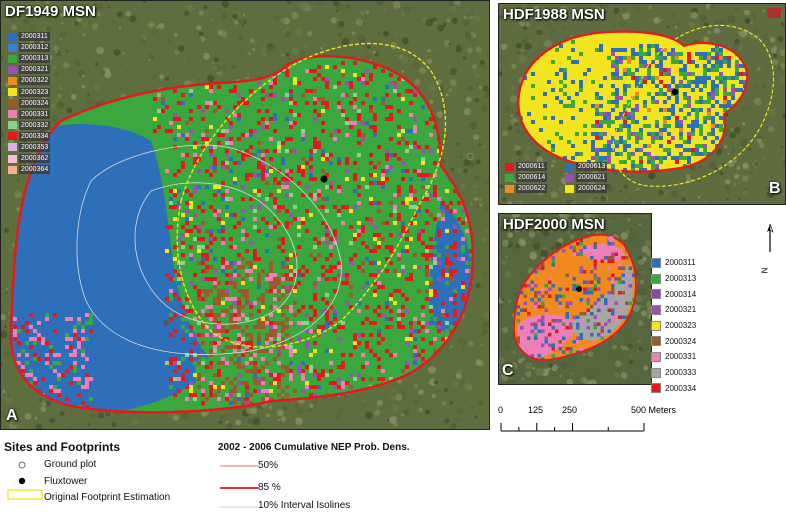  Describe the element at coordinates (268, 465) in the screenshot. I see `legend-nep-50: 50%` at that location.